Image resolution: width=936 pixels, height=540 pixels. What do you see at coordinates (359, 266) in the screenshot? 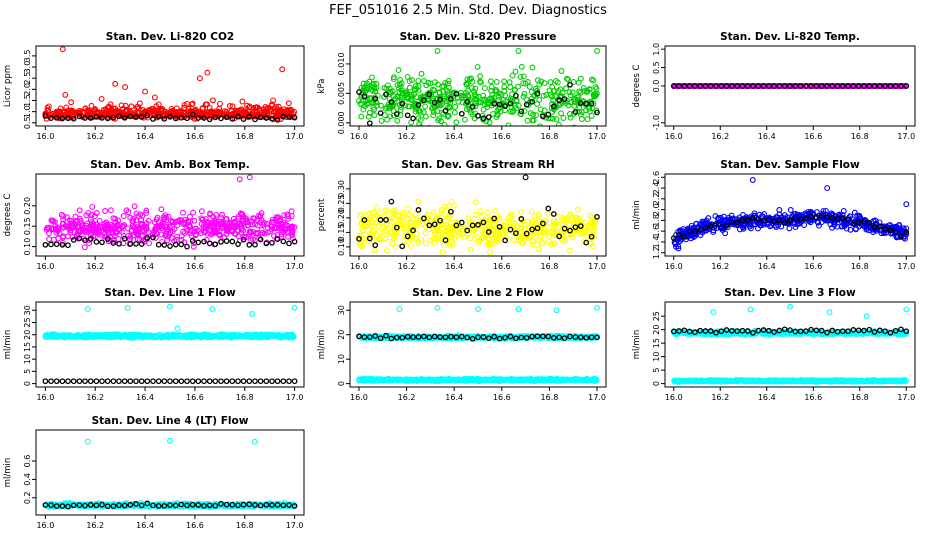
I see `x-tick-label: 16.0` at bounding box center [359, 266].